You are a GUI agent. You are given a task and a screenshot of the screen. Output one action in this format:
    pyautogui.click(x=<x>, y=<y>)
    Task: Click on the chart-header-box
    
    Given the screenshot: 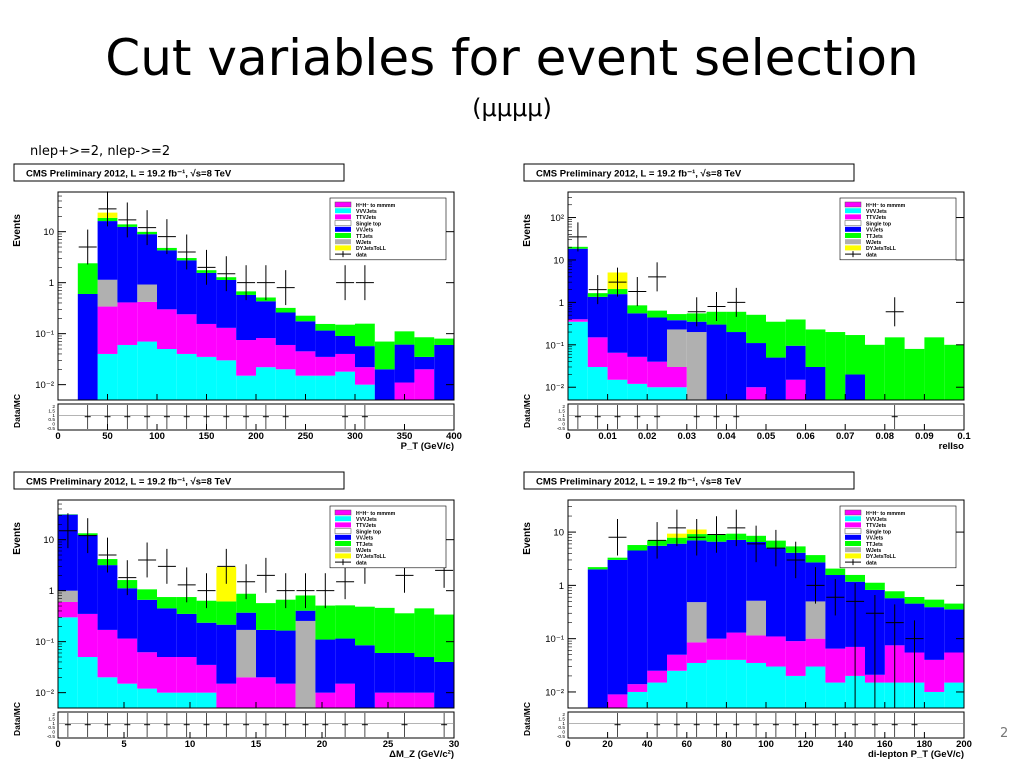 What is the action you would take?
    pyautogui.click(x=689, y=172)
    